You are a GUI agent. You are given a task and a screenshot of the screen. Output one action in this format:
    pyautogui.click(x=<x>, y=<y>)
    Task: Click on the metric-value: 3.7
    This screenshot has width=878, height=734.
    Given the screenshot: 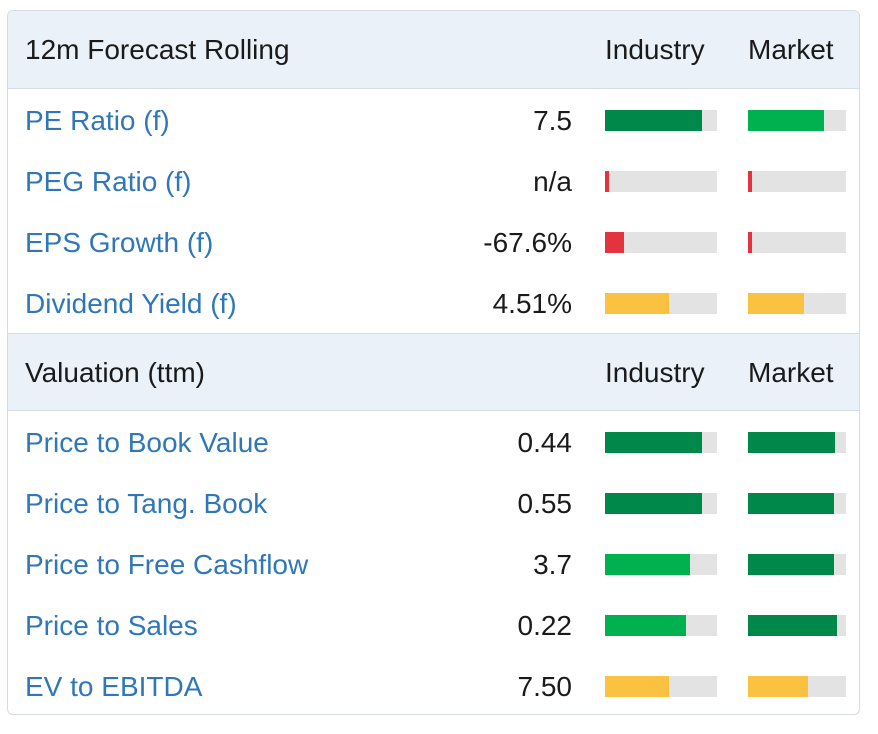 What is the action you would take?
    pyautogui.click(x=552, y=564)
    